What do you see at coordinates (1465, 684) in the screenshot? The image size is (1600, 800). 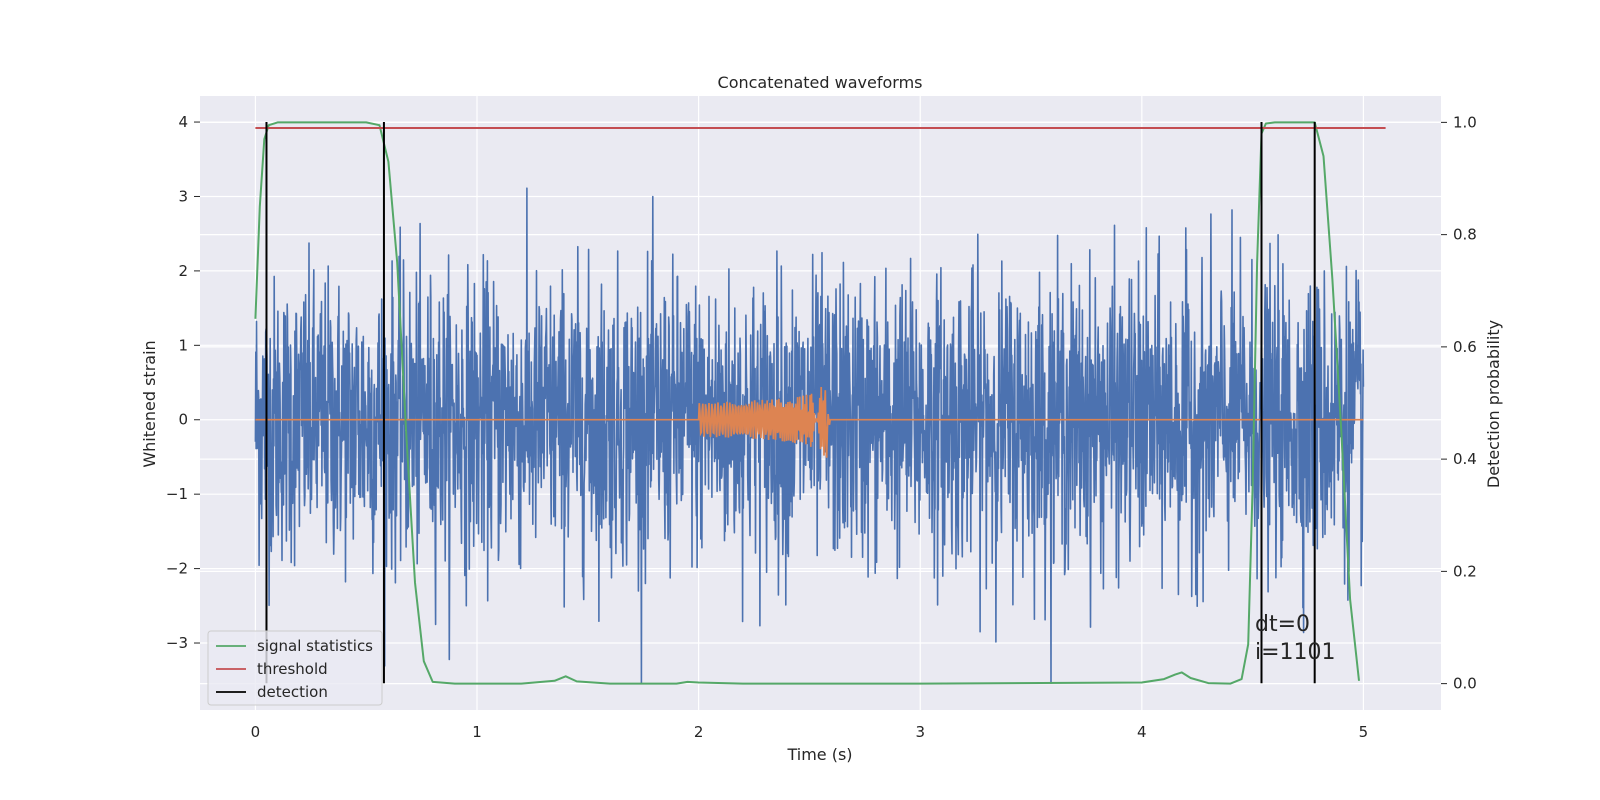 I see `y2-tick-label: 0.0` at bounding box center [1465, 684].